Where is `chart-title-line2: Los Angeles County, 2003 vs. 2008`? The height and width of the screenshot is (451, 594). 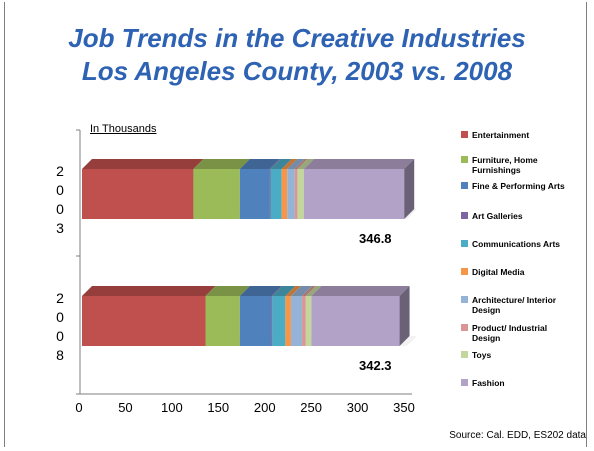
chart-title-line2: Los Angeles County, 2003 vs. 2008 is located at coordinates (297, 71).